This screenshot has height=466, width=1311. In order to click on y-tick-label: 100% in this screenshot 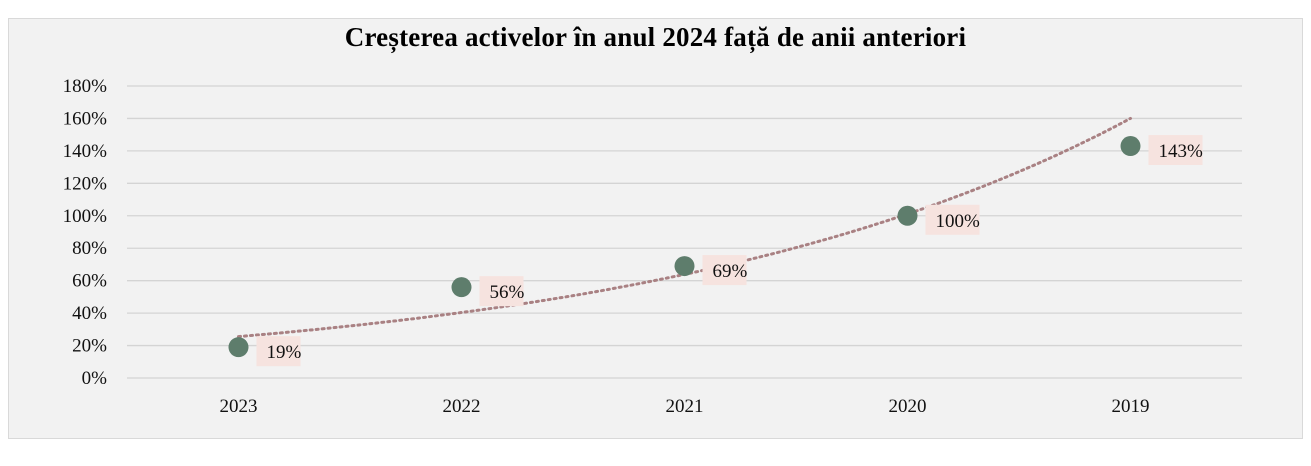, I will do `click(85, 216)`.